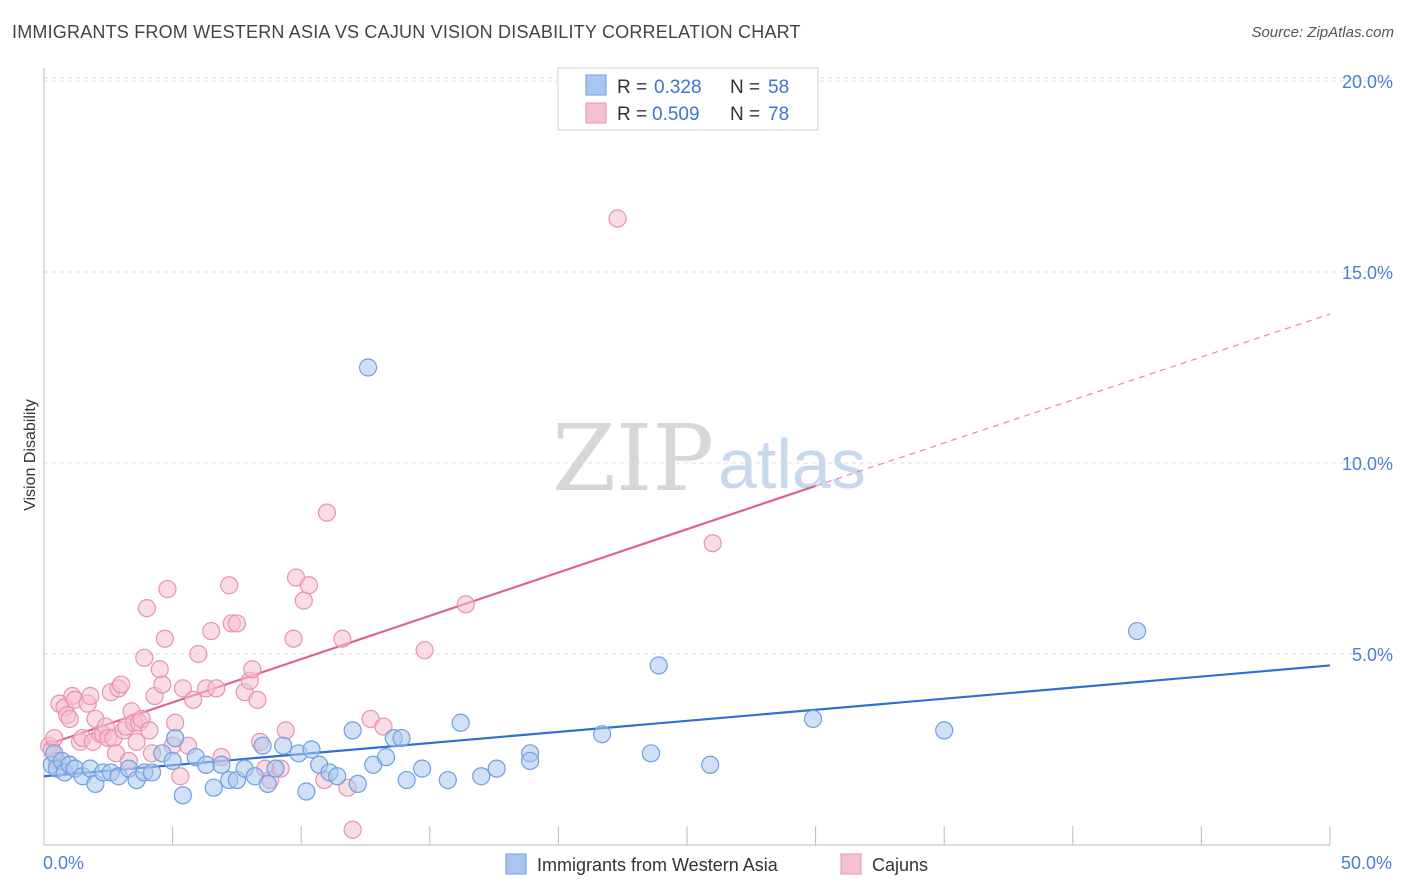  What do you see at coordinates (632, 114) in the screenshot?
I see `legend-r-label-2: R =` at bounding box center [632, 114].